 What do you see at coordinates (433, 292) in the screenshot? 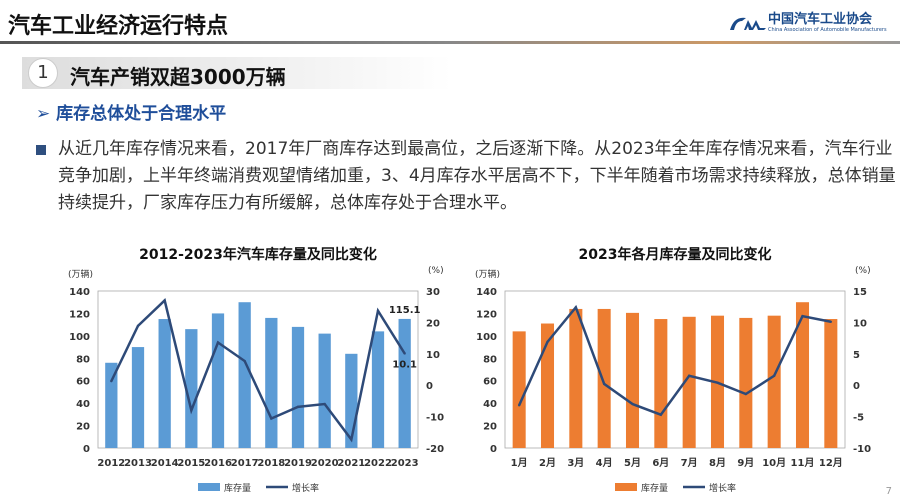
I see `y-right-tick: 30` at bounding box center [433, 292].